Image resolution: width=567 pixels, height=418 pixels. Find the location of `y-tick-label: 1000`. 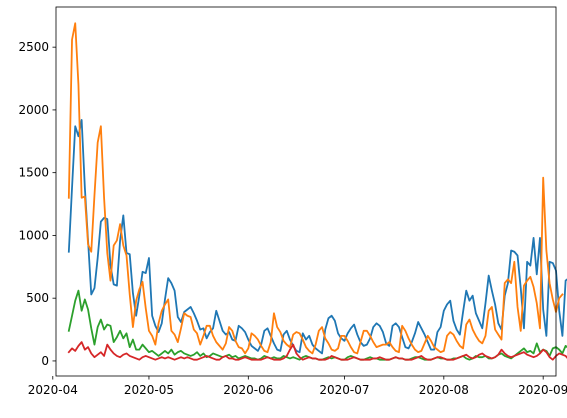

y-tick-label: 1000 is located at coordinates (33, 235).